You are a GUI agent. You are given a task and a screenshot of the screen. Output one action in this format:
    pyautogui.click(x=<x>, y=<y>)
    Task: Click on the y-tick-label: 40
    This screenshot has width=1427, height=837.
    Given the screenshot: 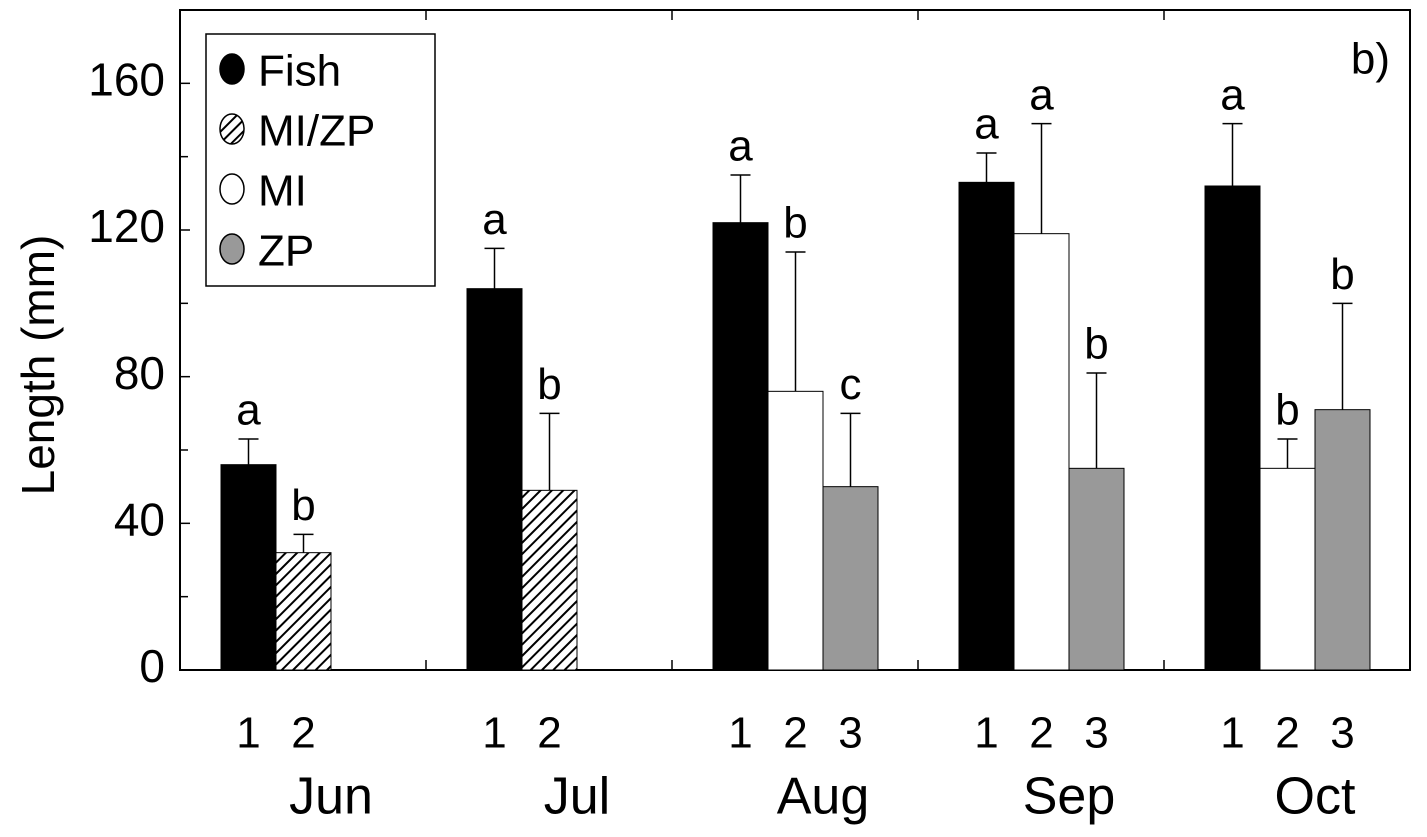 What is the action you would take?
    pyautogui.click(x=139, y=519)
    